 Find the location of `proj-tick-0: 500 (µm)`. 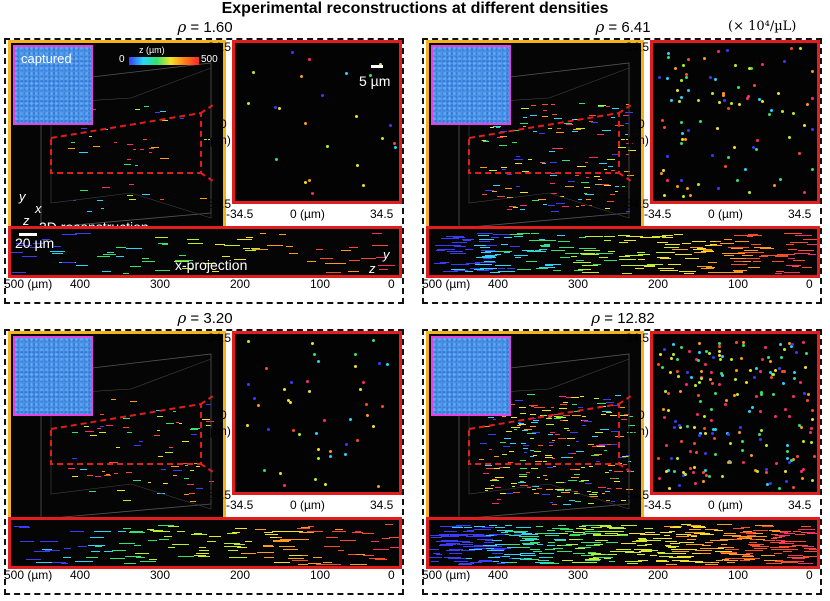

proj-tick-0: 500 (µm) is located at coordinates (28, 575).